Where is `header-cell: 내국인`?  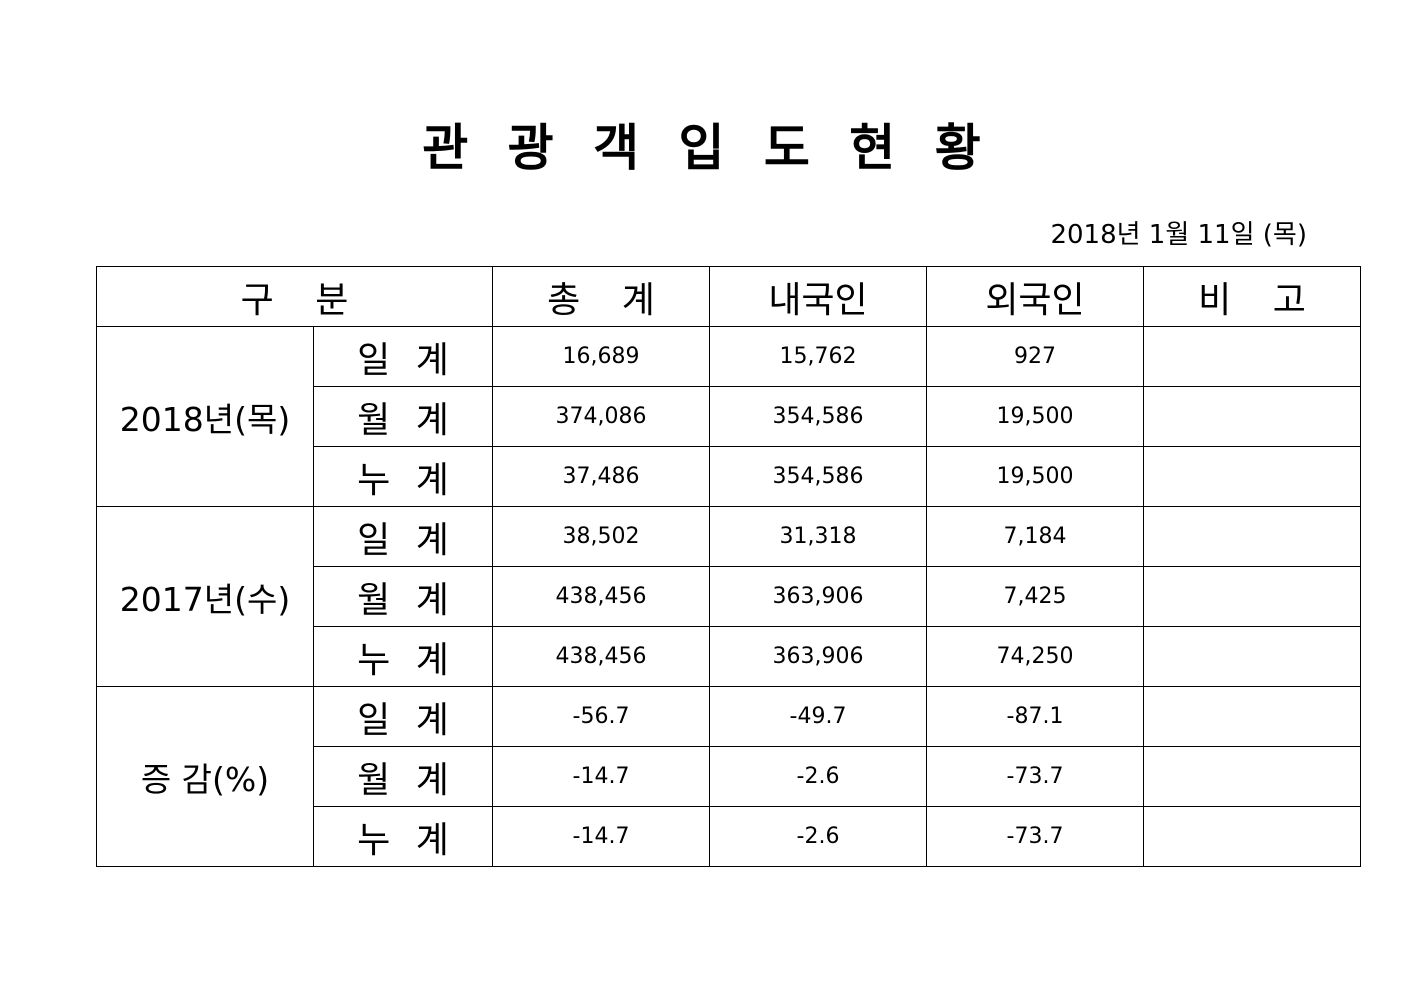
header-cell: 내국인 is located at coordinates (818, 296).